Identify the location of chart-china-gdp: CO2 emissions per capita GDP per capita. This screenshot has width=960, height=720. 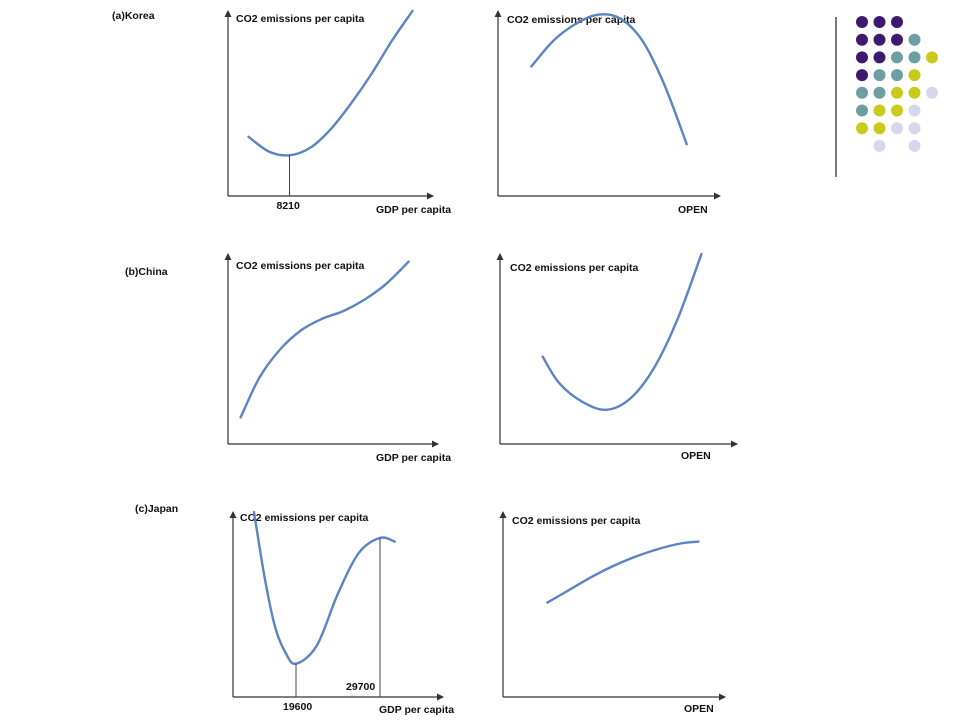
(337, 358).